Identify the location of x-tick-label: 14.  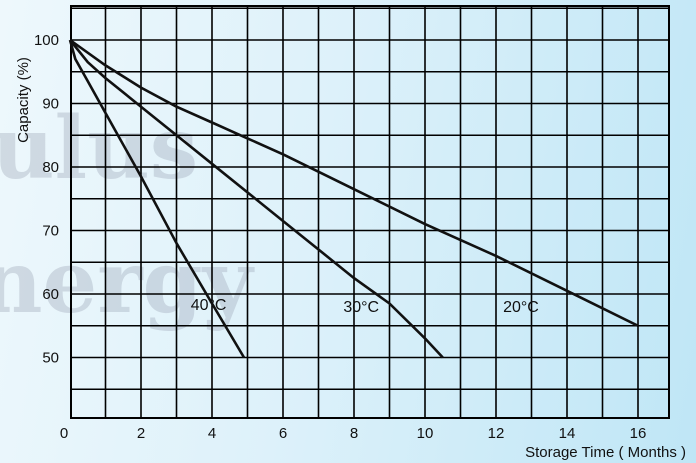
(567, 433).